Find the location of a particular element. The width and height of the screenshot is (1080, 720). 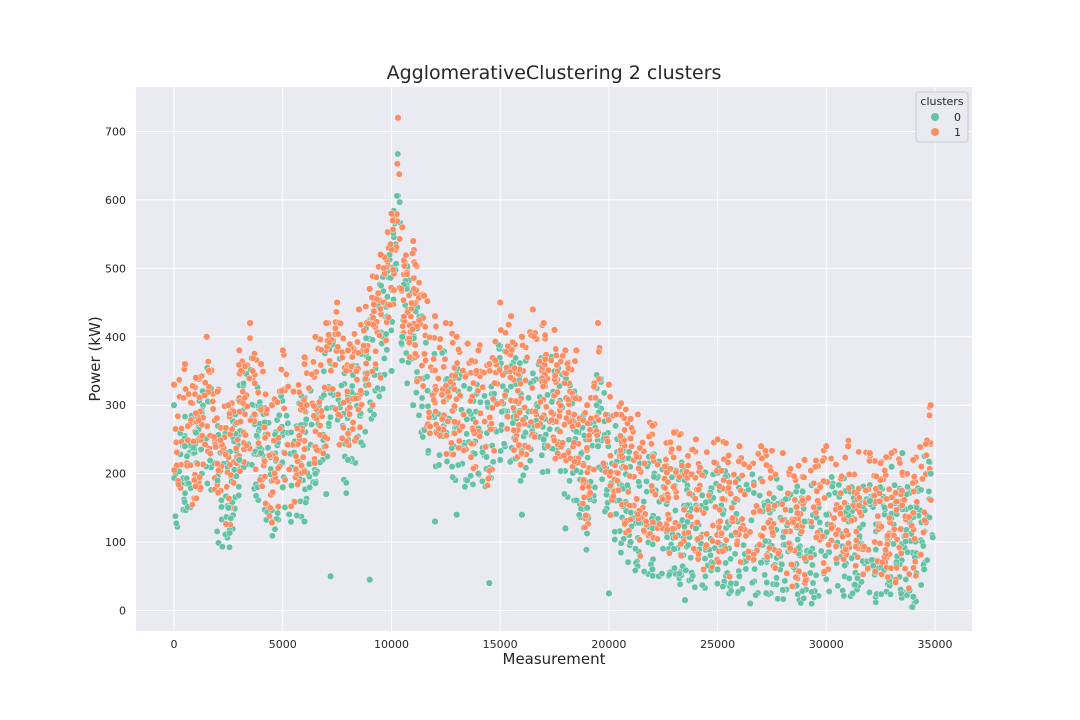

x-axis-label: Measurement is located at coordinates (554, 659).